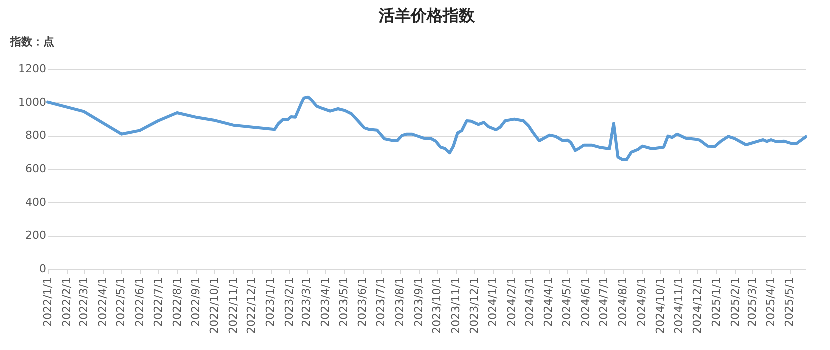 Image resolution: width=830 pixels, height=350 pixels. Describe the element at coordinates (399, 302) in the screenshot. I see `x-tick-label: 2023/8/1` at that location.